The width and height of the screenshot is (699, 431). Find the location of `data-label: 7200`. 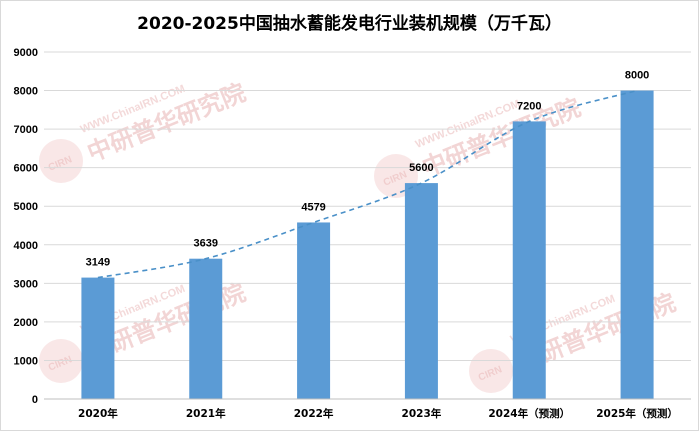

data-label: 7200 is located at coordinates (529, 106).